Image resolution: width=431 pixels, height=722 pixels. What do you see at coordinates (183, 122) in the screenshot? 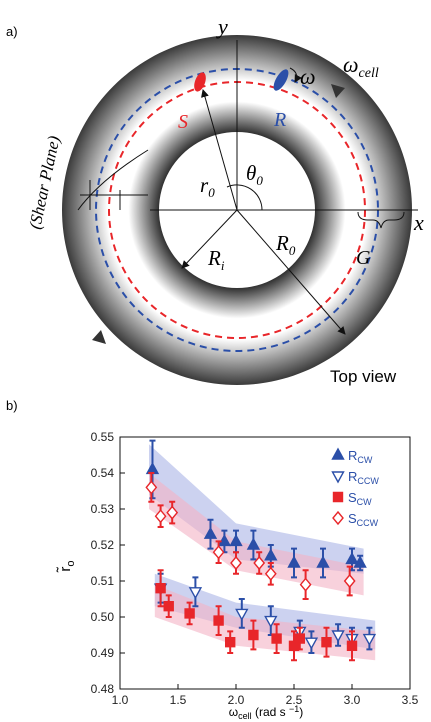
I see `s-label: S` at bounding box center [183, 122].